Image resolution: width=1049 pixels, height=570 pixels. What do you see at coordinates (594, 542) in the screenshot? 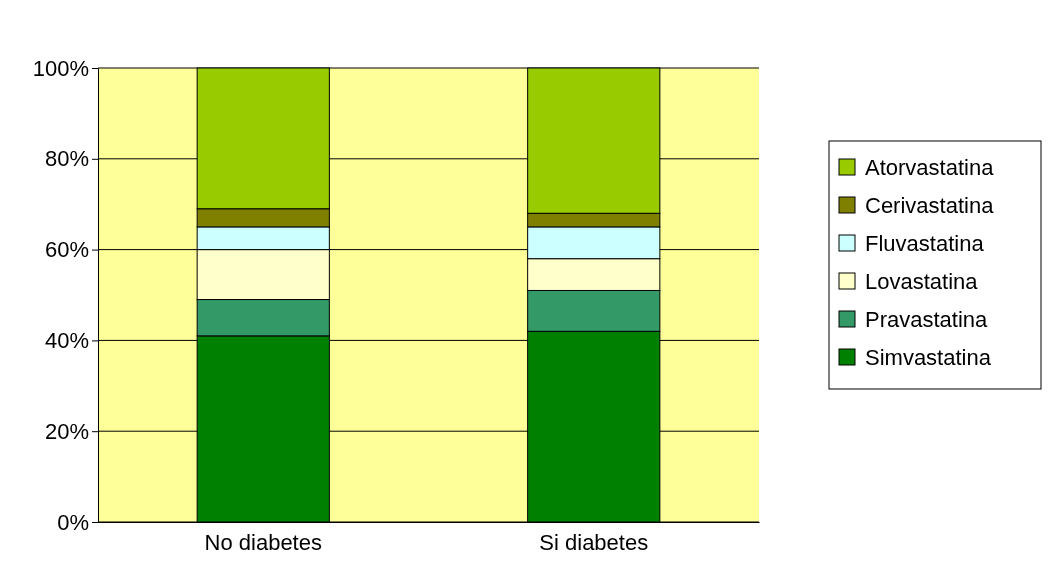
I see `x-tick-label: Si diabetes` at bounding box center [594, 542].